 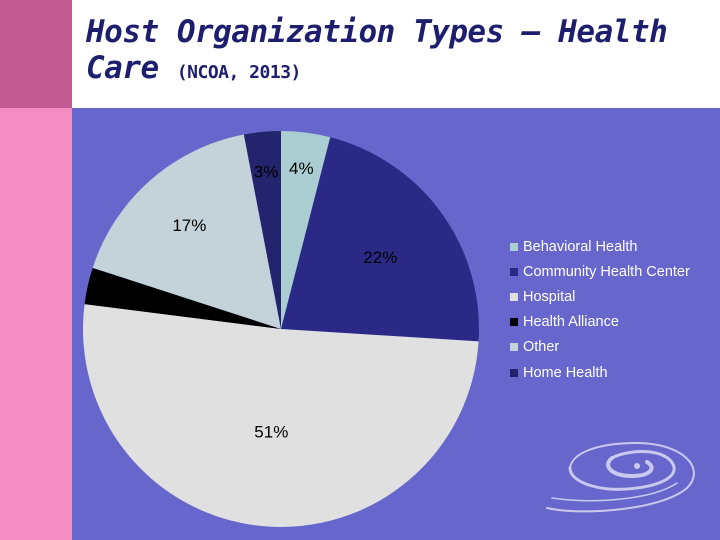 I want to click on legend-item-home-health: Home Health, so click(x=615, y=372).